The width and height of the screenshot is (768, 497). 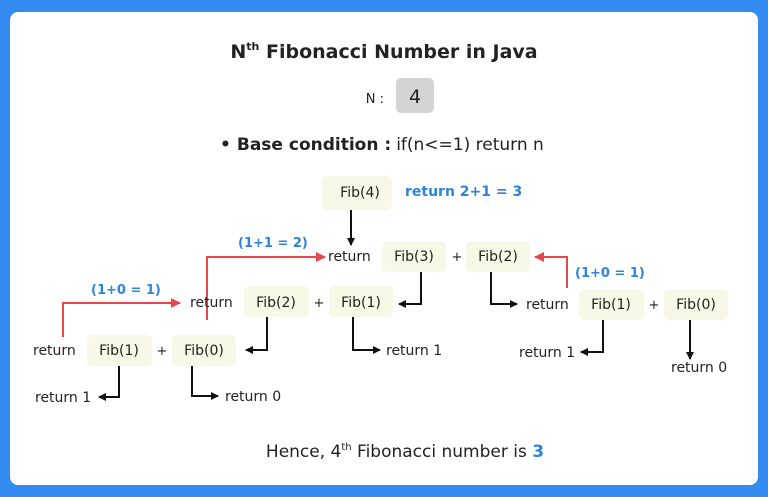 I want to click on node-label: Fib(3), so click(x=414, y=257).